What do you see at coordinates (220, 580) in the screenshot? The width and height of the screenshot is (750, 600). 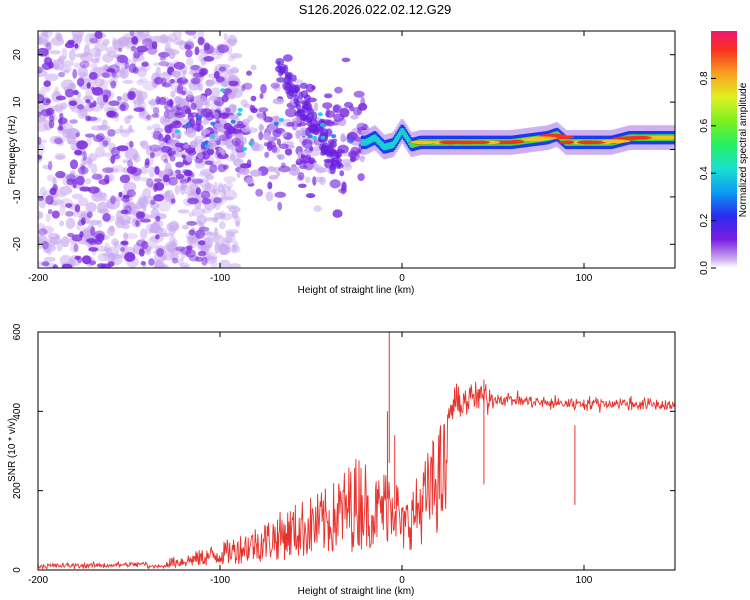 I see `x-tick-label: -100` at bounding box center [220, 580].